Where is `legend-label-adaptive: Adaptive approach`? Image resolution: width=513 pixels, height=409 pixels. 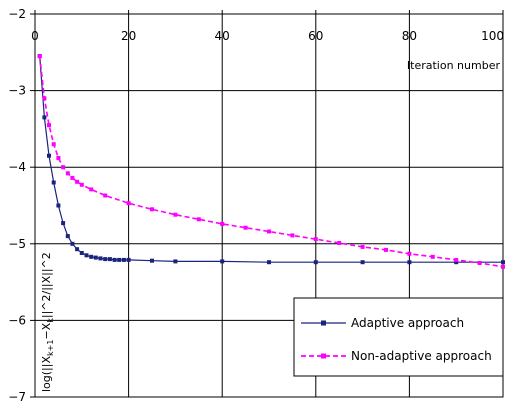 legend-label-adaptive: Adaptive approach is located at coordinates (407, 323).